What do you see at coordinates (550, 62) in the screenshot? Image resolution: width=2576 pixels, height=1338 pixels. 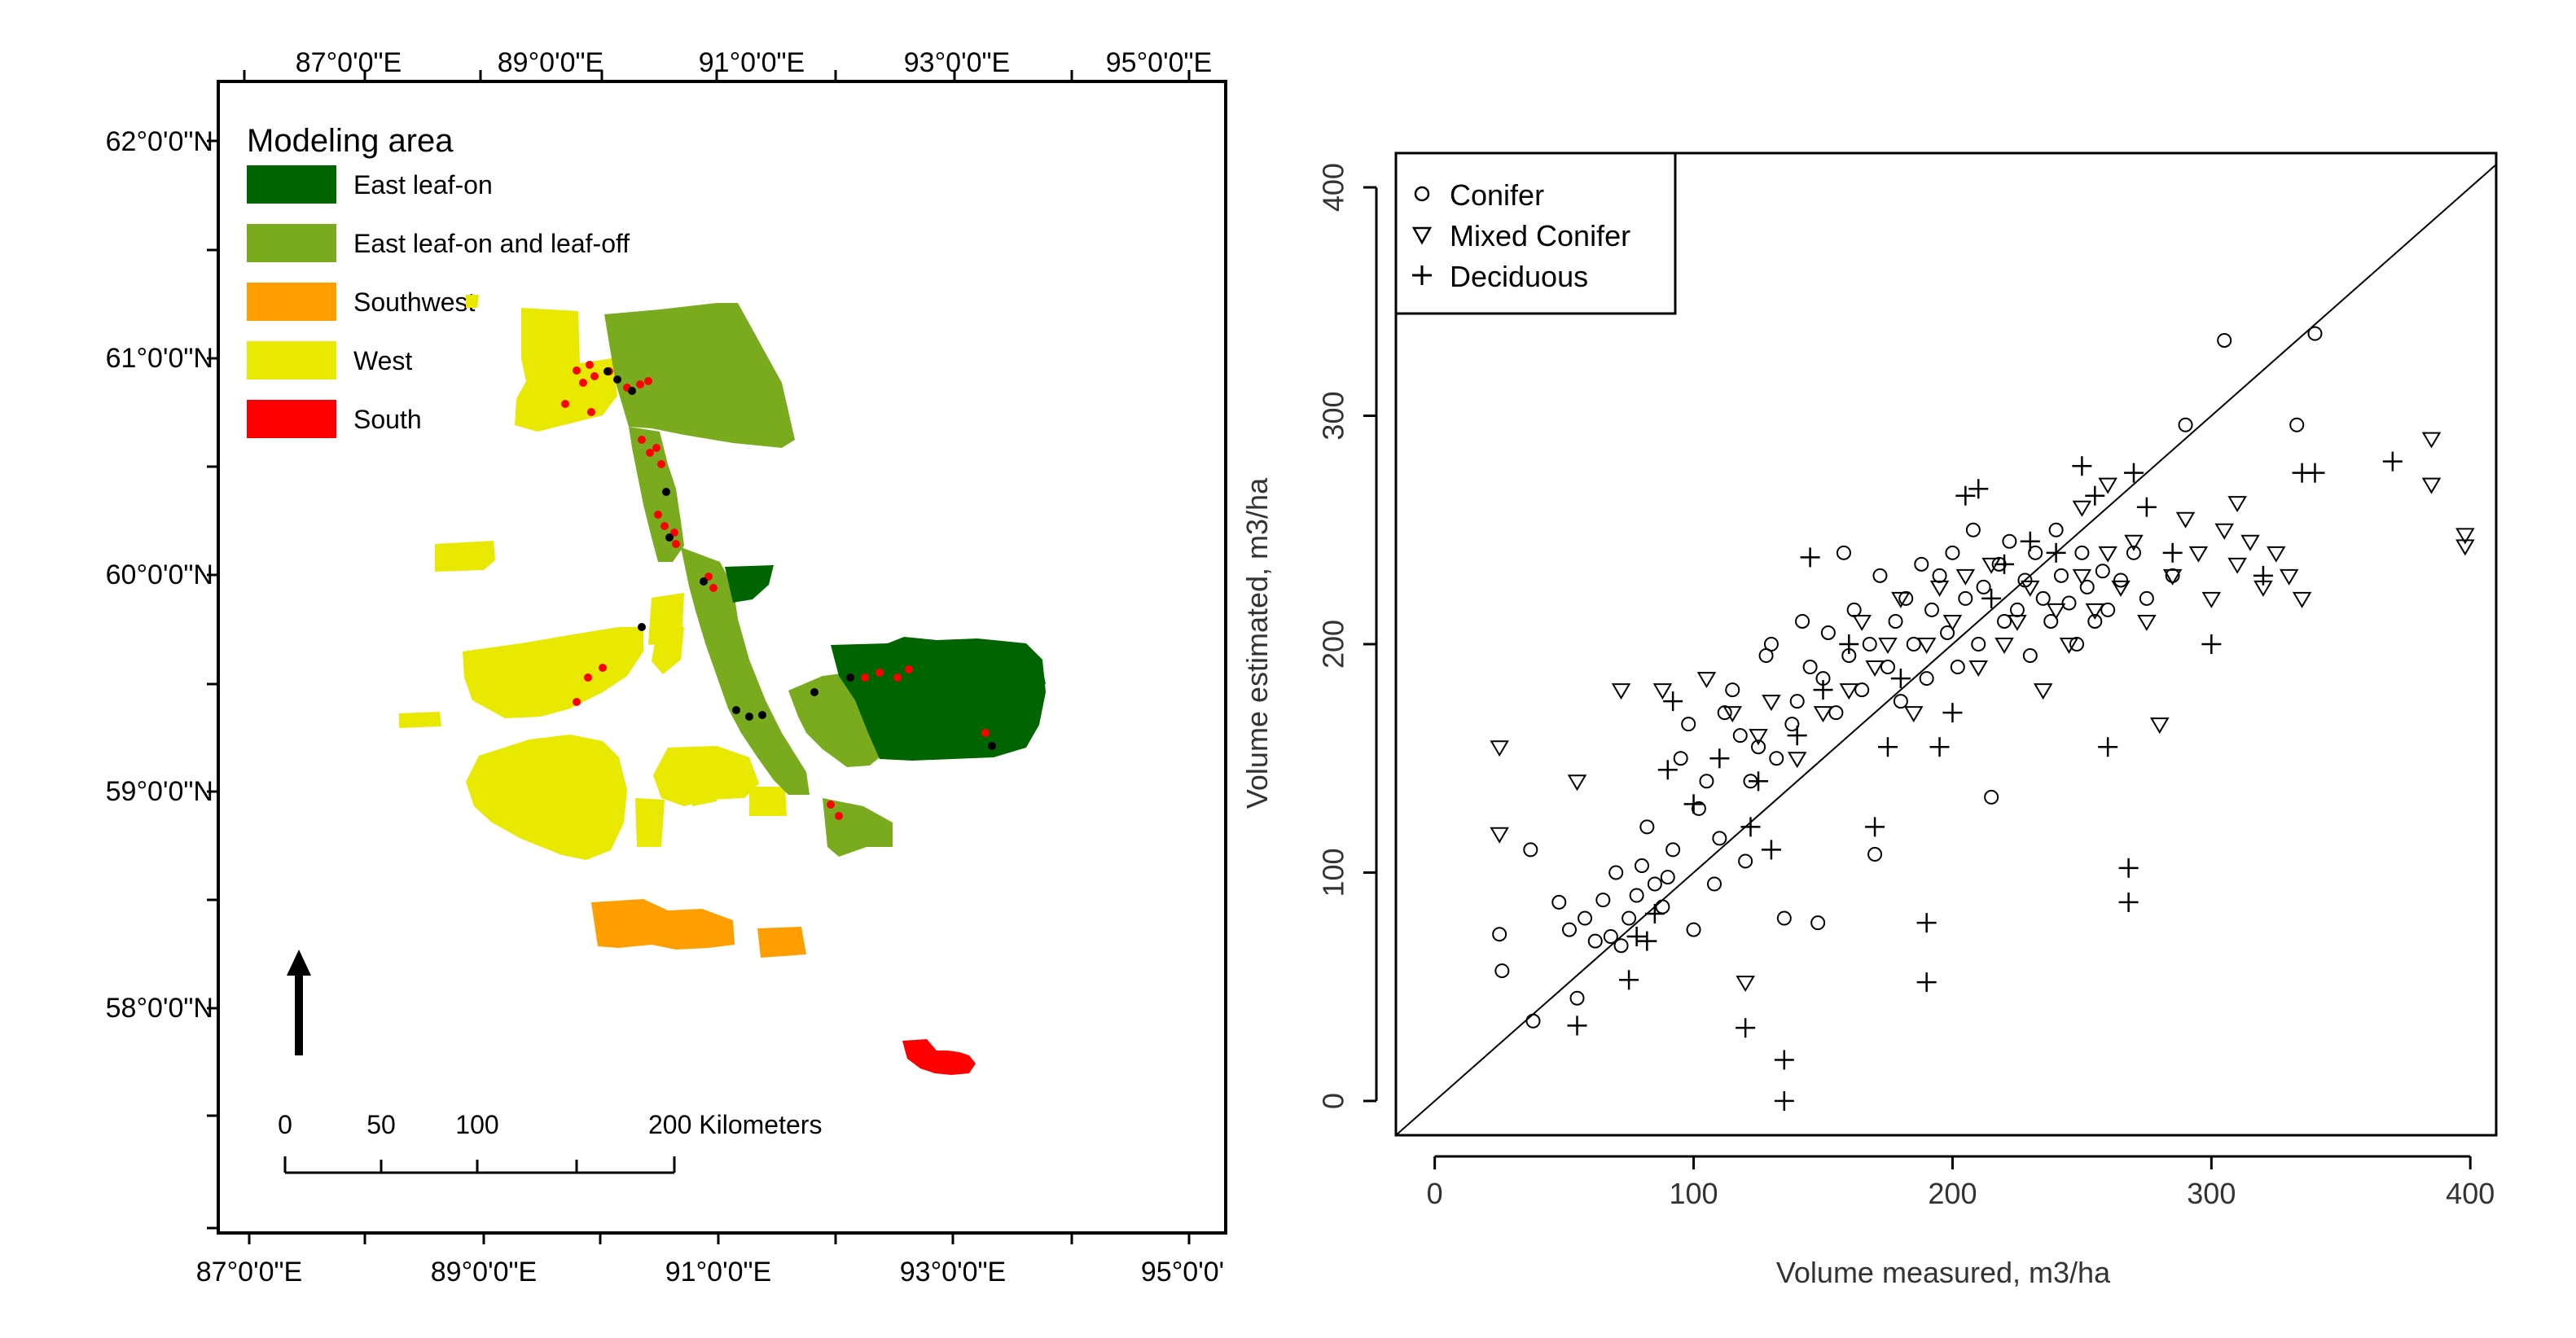 I see `map-top-lon-label: 89°0'0"E` at bounding box center [550, 62].